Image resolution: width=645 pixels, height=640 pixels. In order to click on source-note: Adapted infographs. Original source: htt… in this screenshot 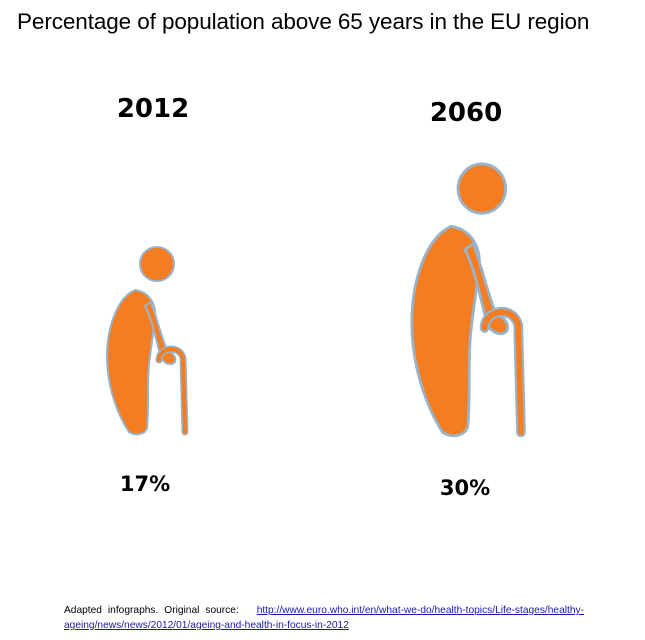, I will do `click(324, 618)`.